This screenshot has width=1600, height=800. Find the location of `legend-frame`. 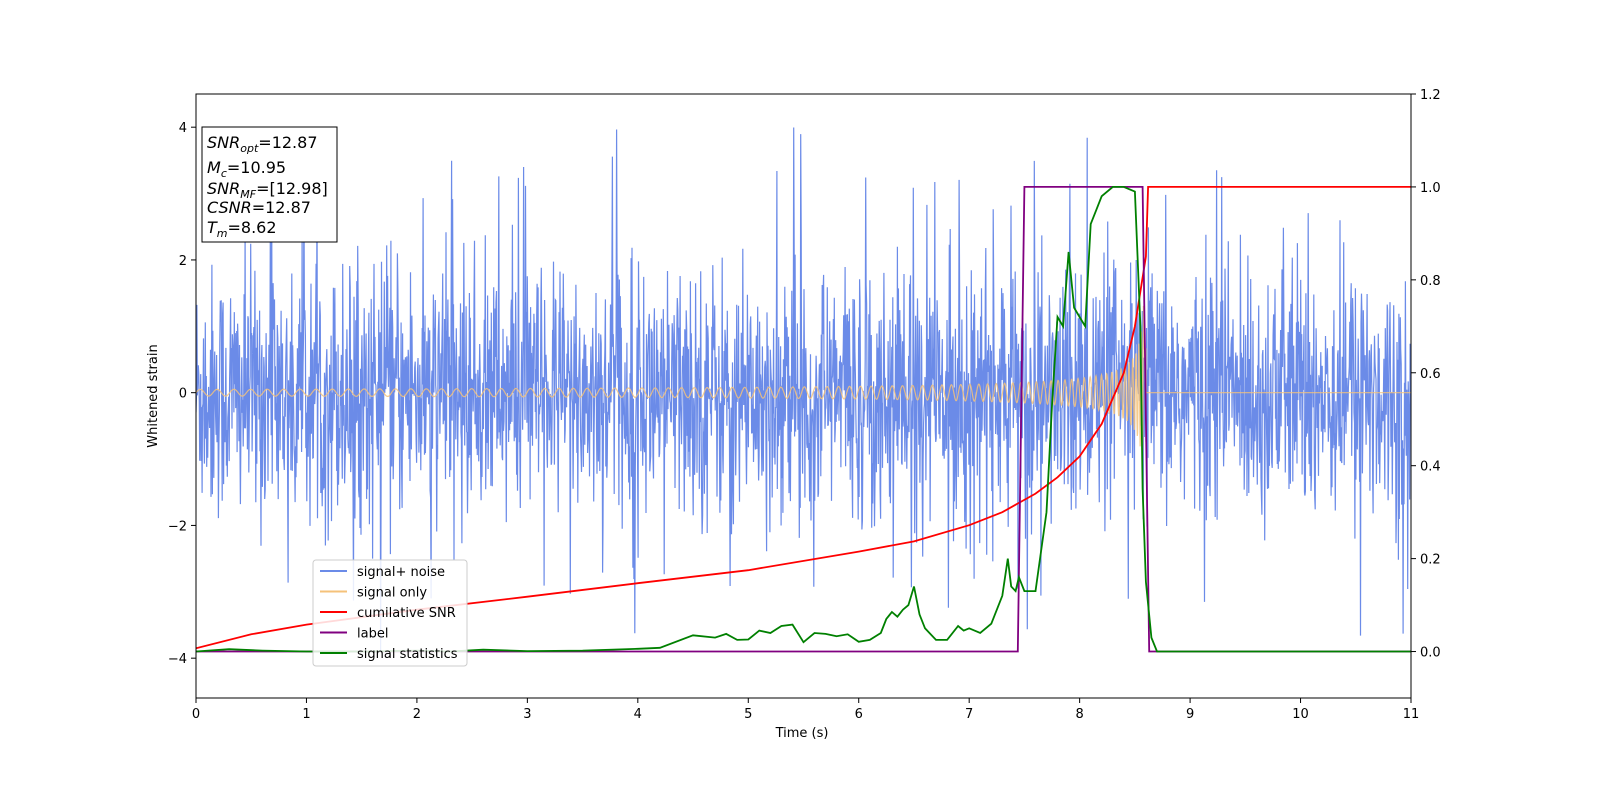

legend-frame is located at coordinates (390, 613).